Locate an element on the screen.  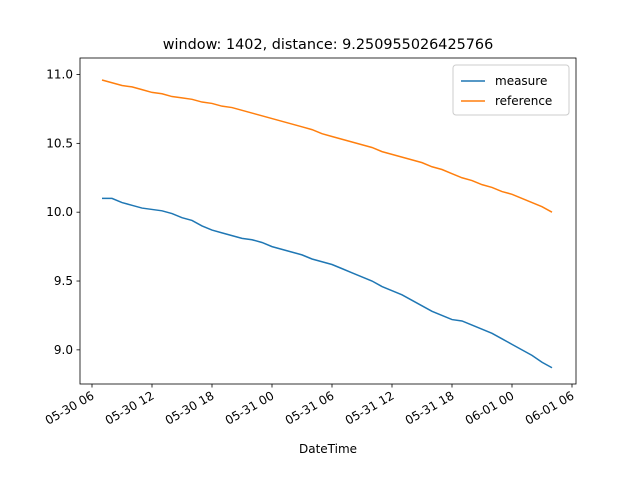
legend-label: reference is located at coordinates (523, 101).